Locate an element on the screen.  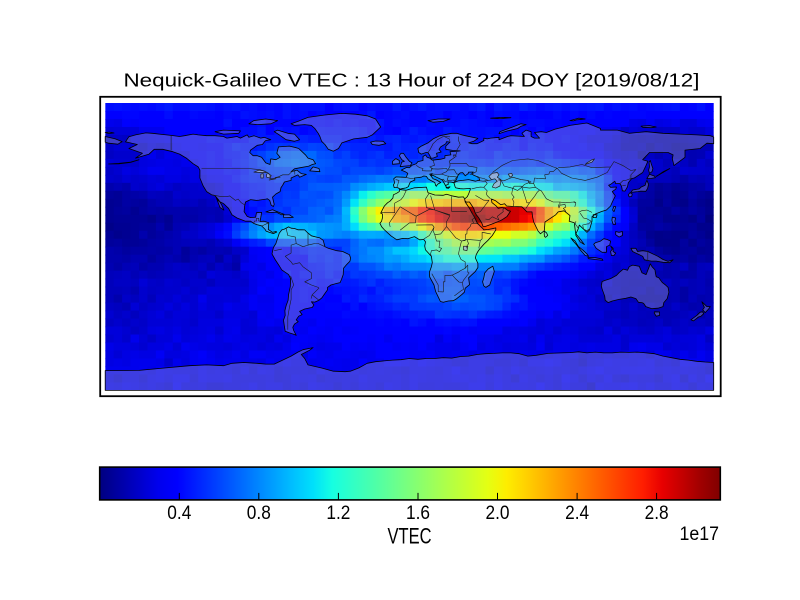
svg-text: VTEC is located at coordinates (410, 536).